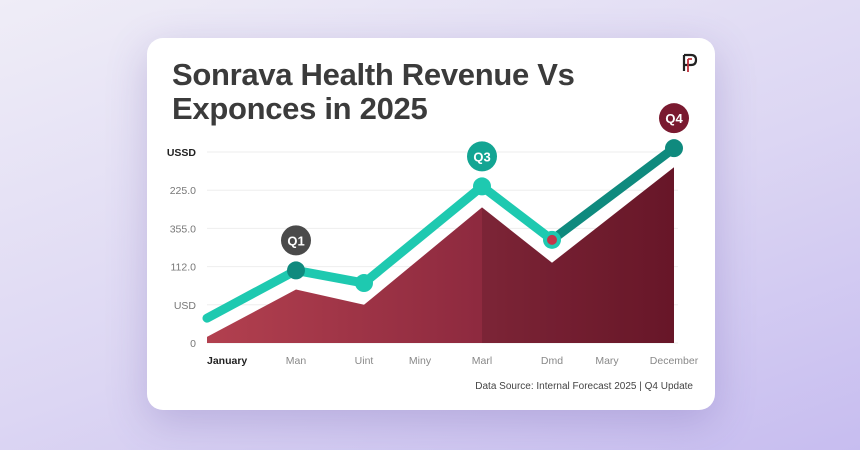 Image resolution: width=860 pixels, height=450 pixels. What do you see at coordinates (607, 361) in the screenshot?
I see `x-tick-label: Mary` at bounding box center [607, 361].